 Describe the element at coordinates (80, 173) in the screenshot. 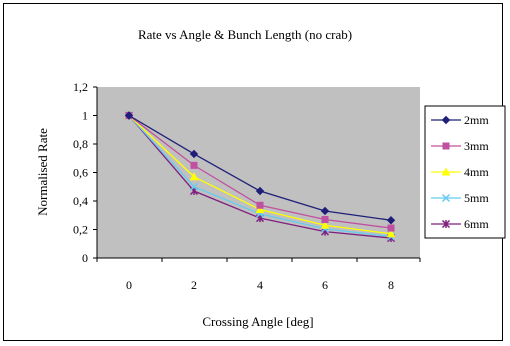

I see `y-tick-label: 0,6` at that location.